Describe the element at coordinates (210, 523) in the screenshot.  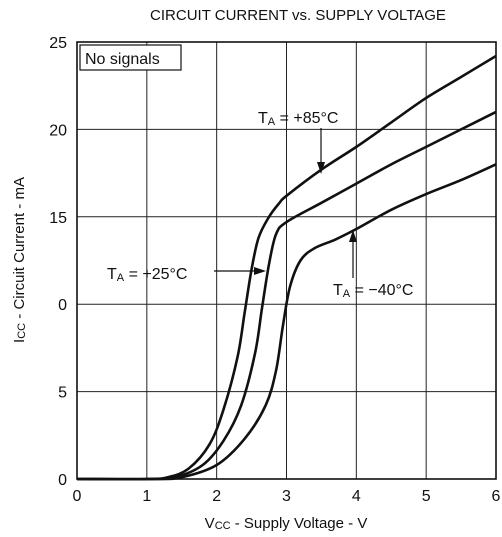
I see `x-axis-label-v: V` at that location.